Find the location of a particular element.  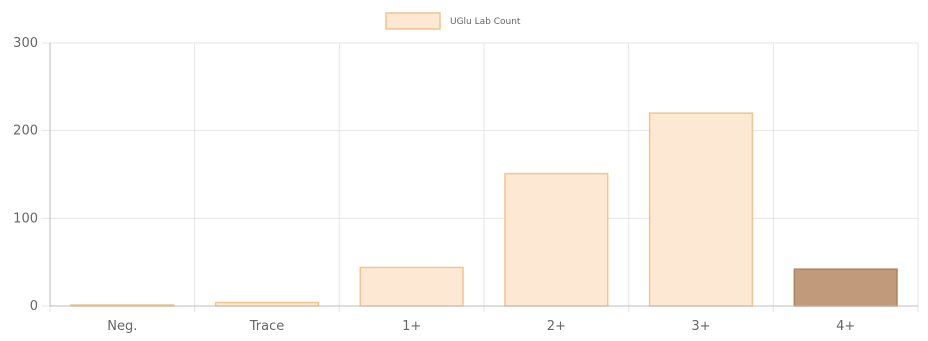

legend-swatch is located at coordinates (413, 21).